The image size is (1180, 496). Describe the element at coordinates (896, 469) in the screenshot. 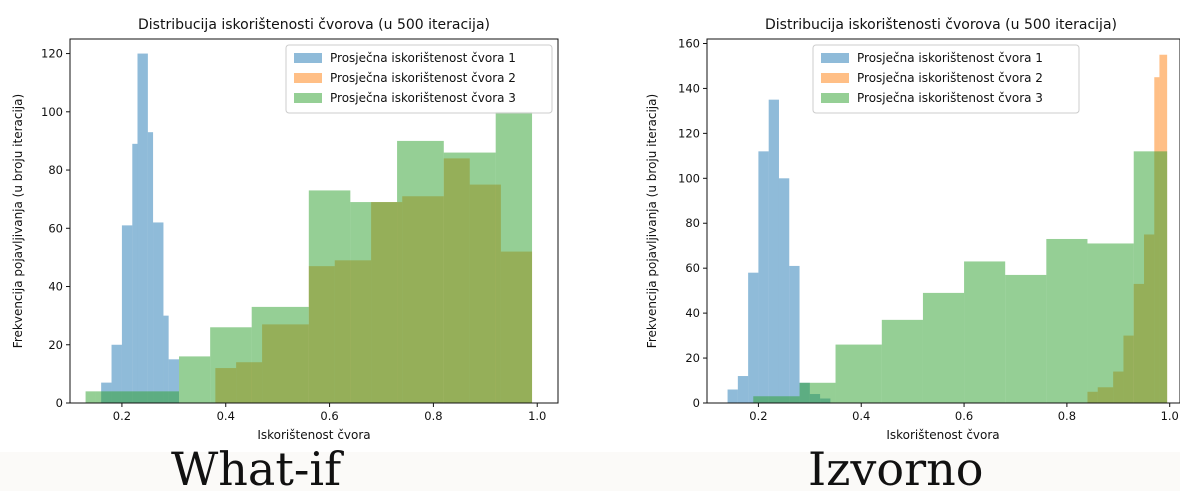

I see `caption-izvorno: Izvorno` at that location.